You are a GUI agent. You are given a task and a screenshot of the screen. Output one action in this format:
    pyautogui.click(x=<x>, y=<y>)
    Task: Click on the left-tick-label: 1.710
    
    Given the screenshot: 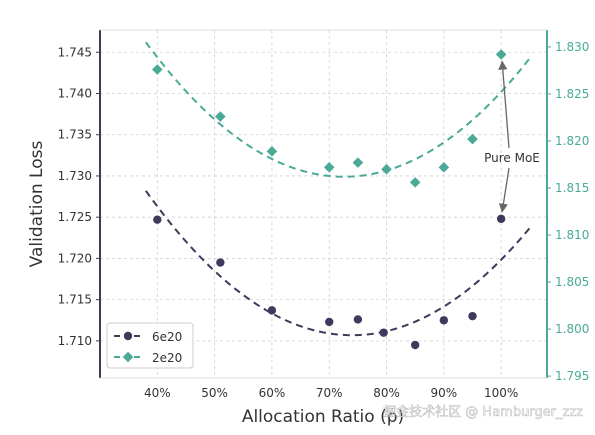 What is the action you would take?
    pyautogui.click(x=75, y=341)
    